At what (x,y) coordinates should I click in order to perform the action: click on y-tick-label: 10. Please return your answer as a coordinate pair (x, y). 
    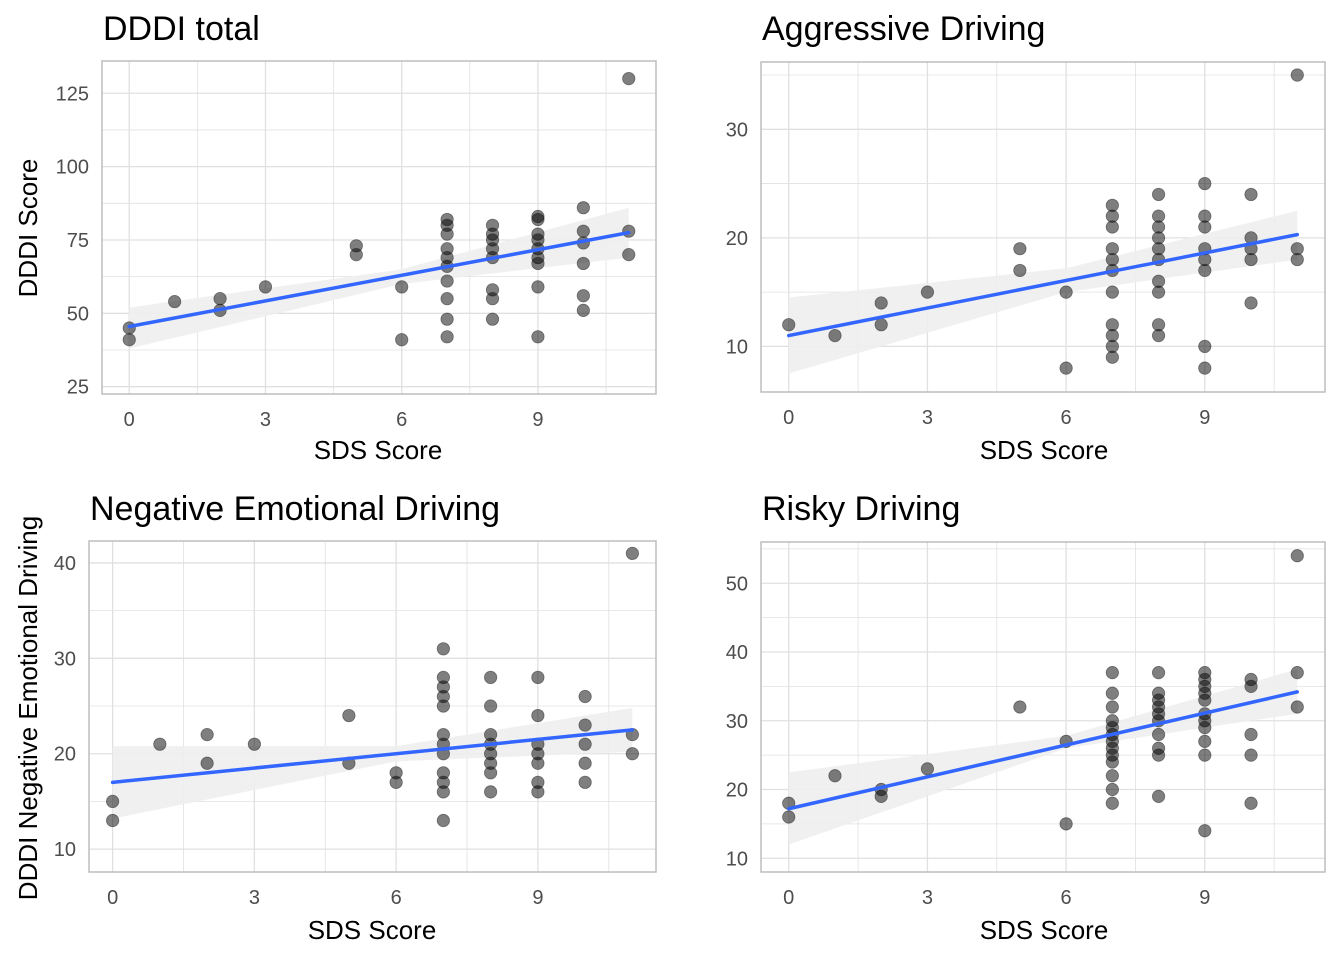
    Looking at the image, I should click on (65, 850).